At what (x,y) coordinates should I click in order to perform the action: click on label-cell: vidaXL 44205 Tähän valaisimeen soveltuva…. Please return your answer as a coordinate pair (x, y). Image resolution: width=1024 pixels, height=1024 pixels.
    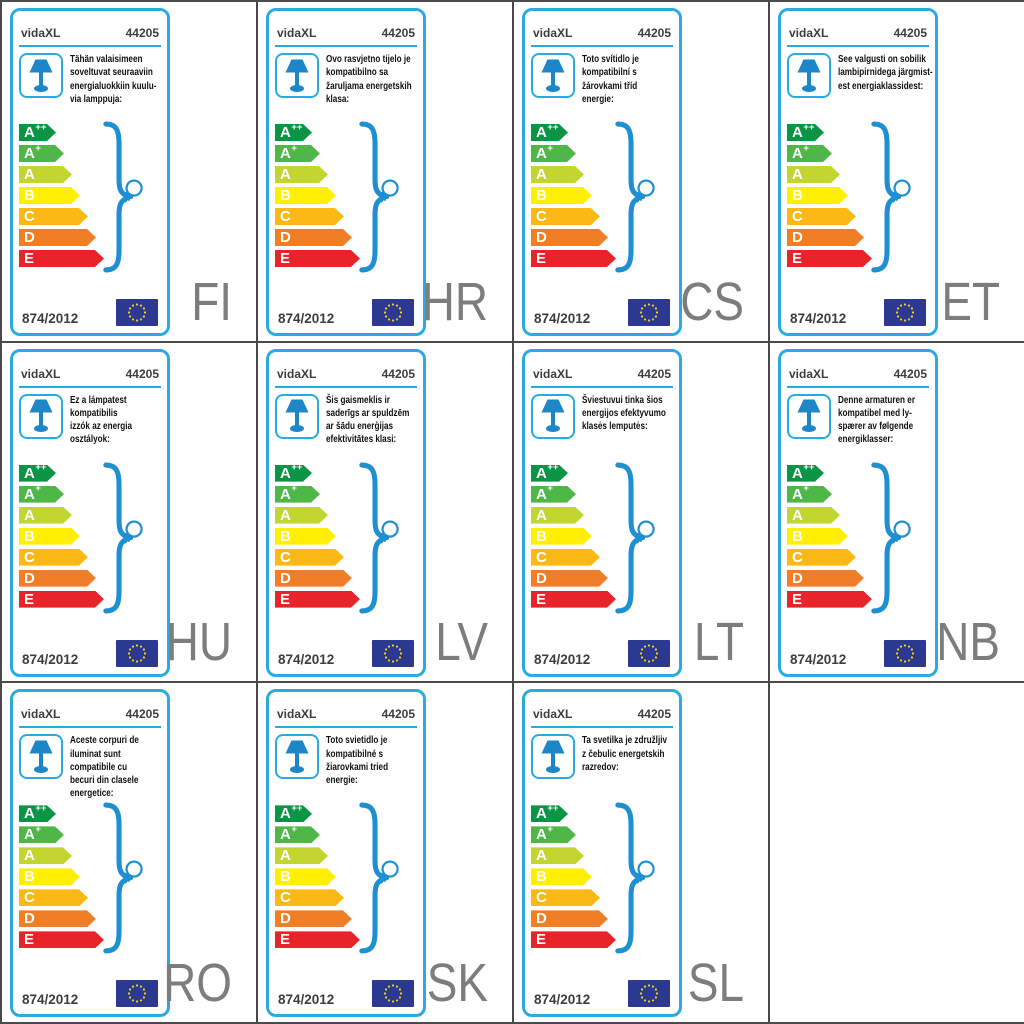
    Looking at the image, I should click on (130, 172).